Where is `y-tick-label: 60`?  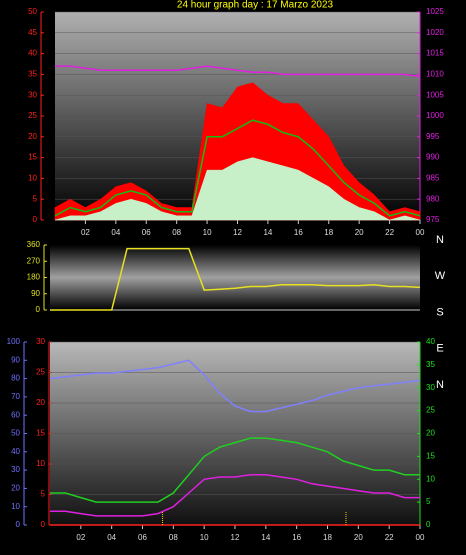
y-tick-label: 60 is located at coordinates (15, 414).